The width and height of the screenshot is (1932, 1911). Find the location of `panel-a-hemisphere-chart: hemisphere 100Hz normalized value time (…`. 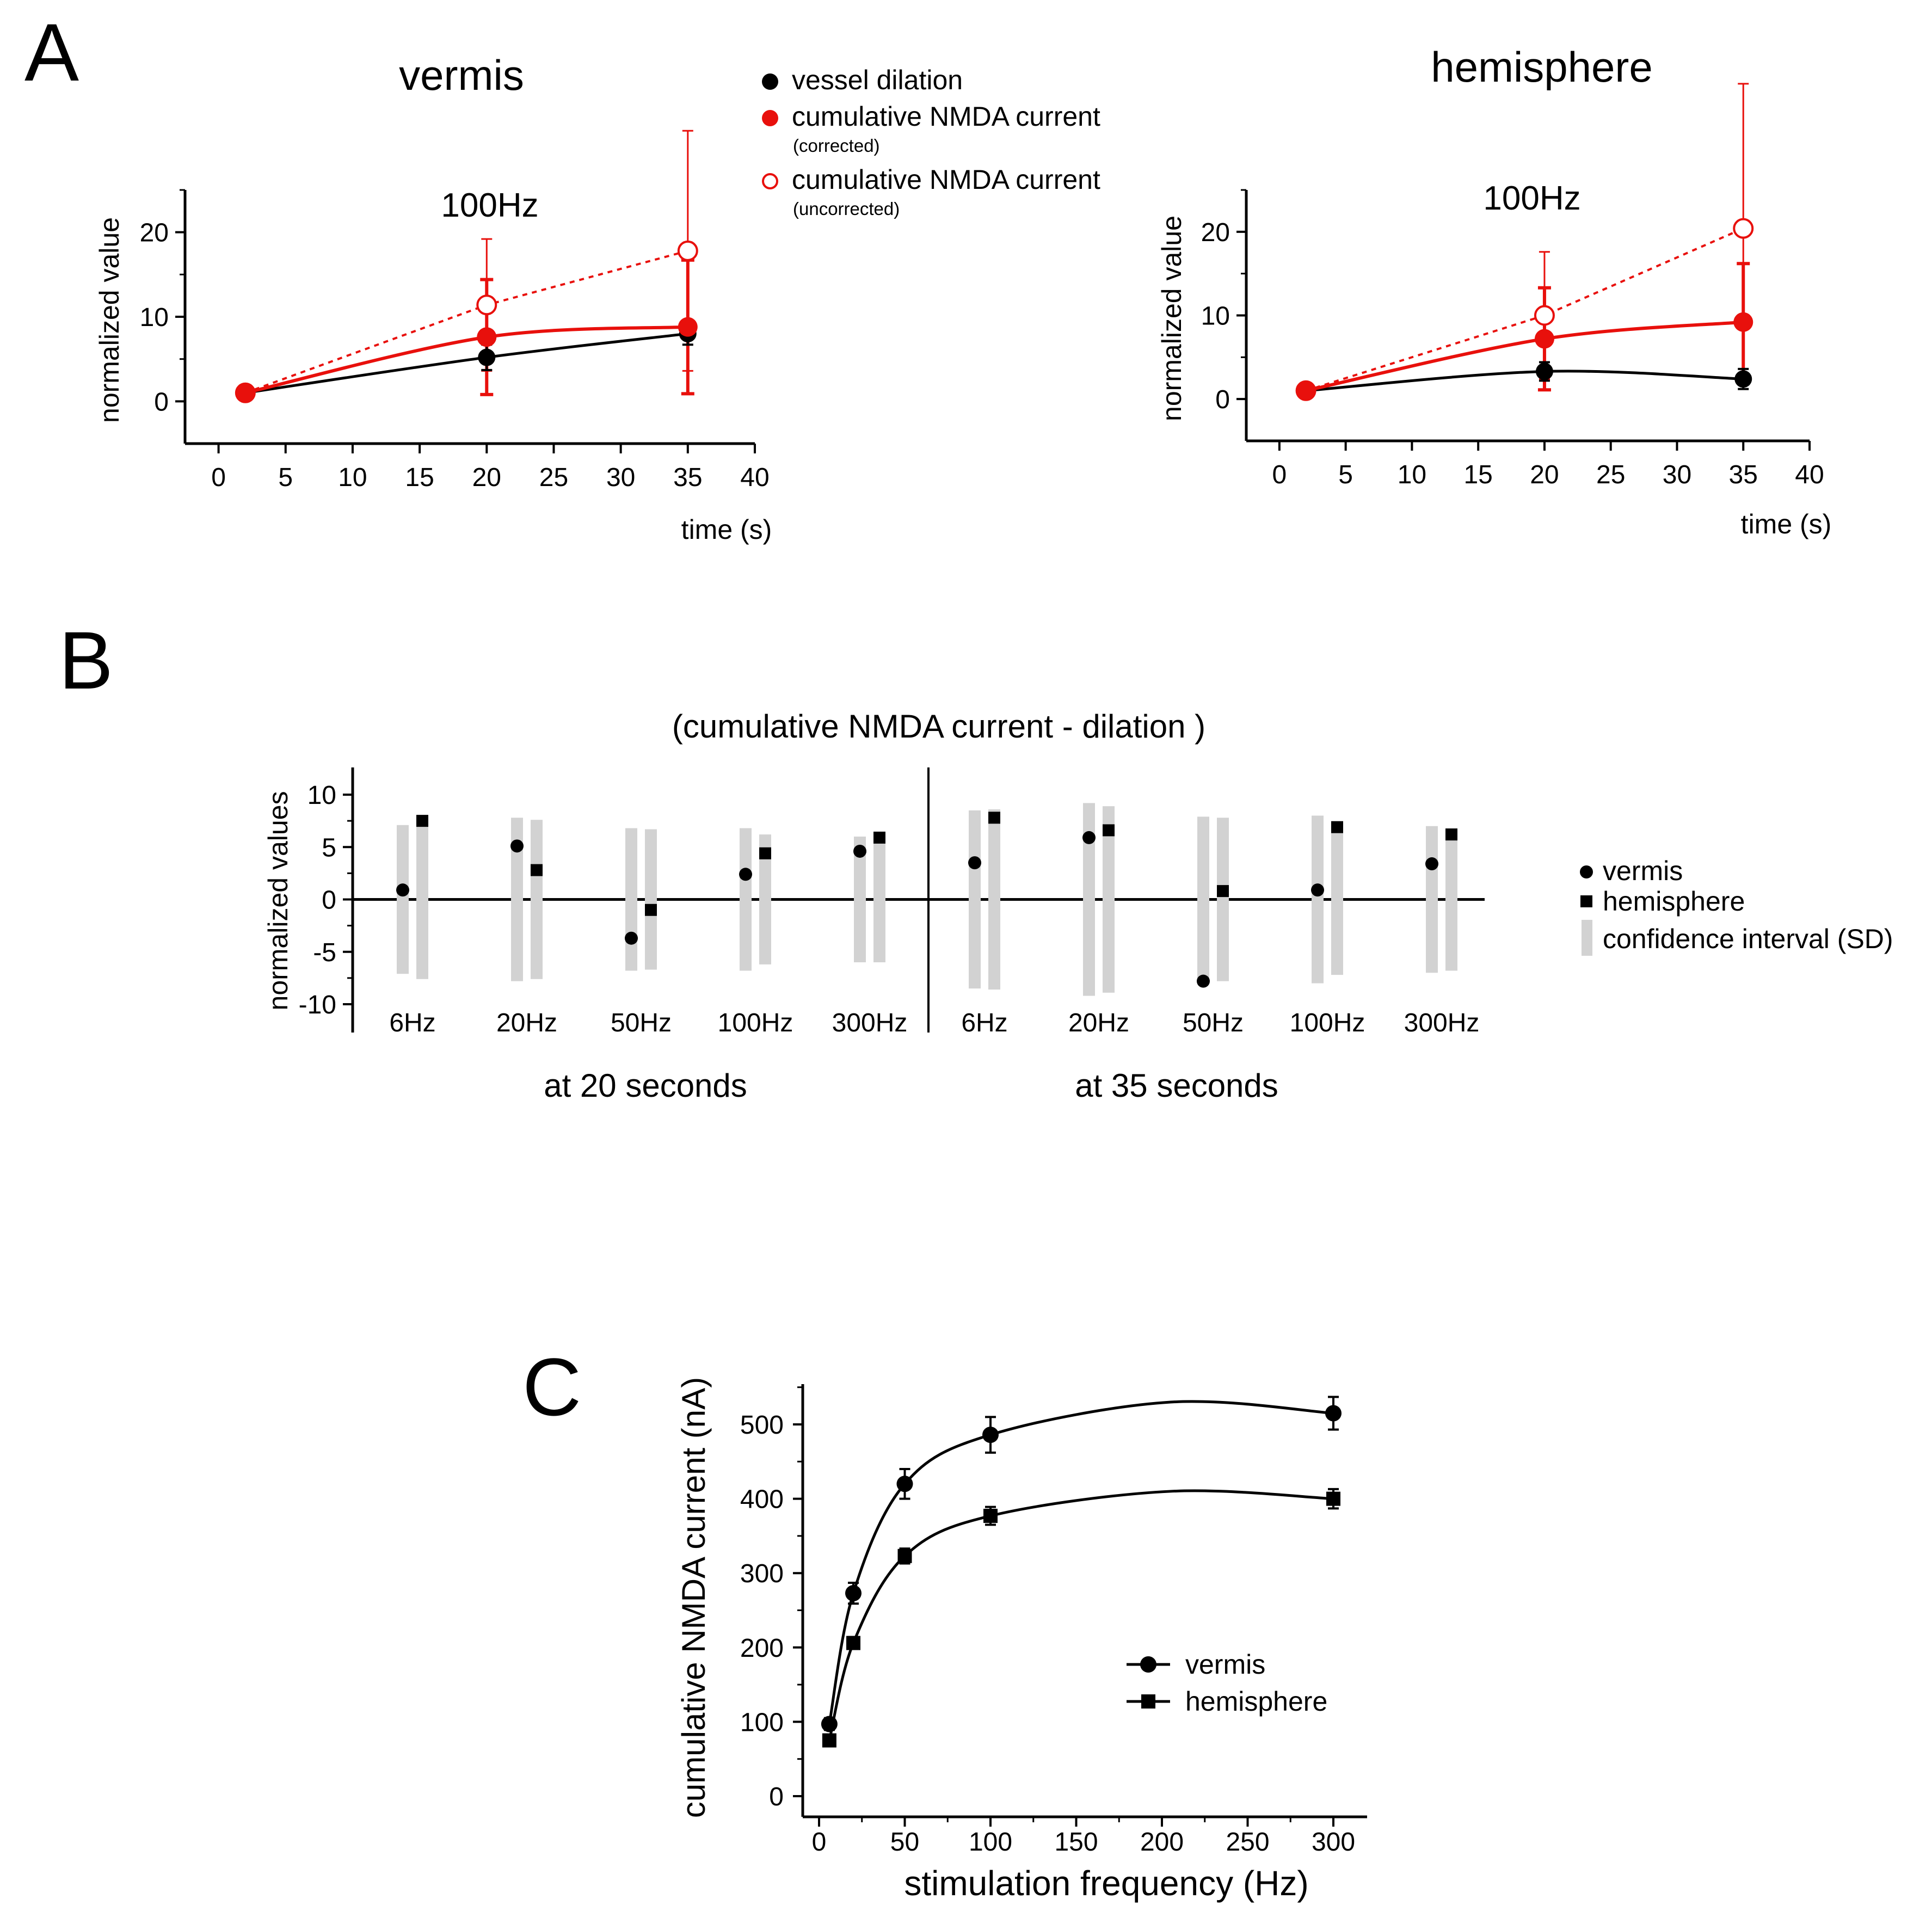

panel-a-hemisphere-chart: hemisphere 100Hz normalized value time (… is located at coordinates (1493, 291).